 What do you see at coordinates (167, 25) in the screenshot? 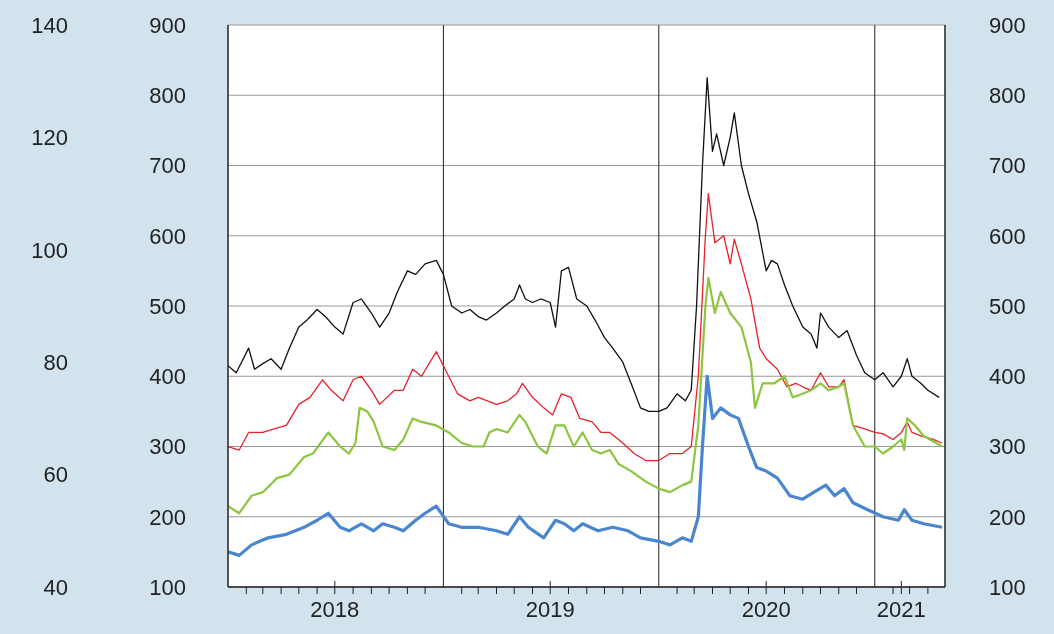
I see `y-tick-label: 900` at bounding box center [167, 25].